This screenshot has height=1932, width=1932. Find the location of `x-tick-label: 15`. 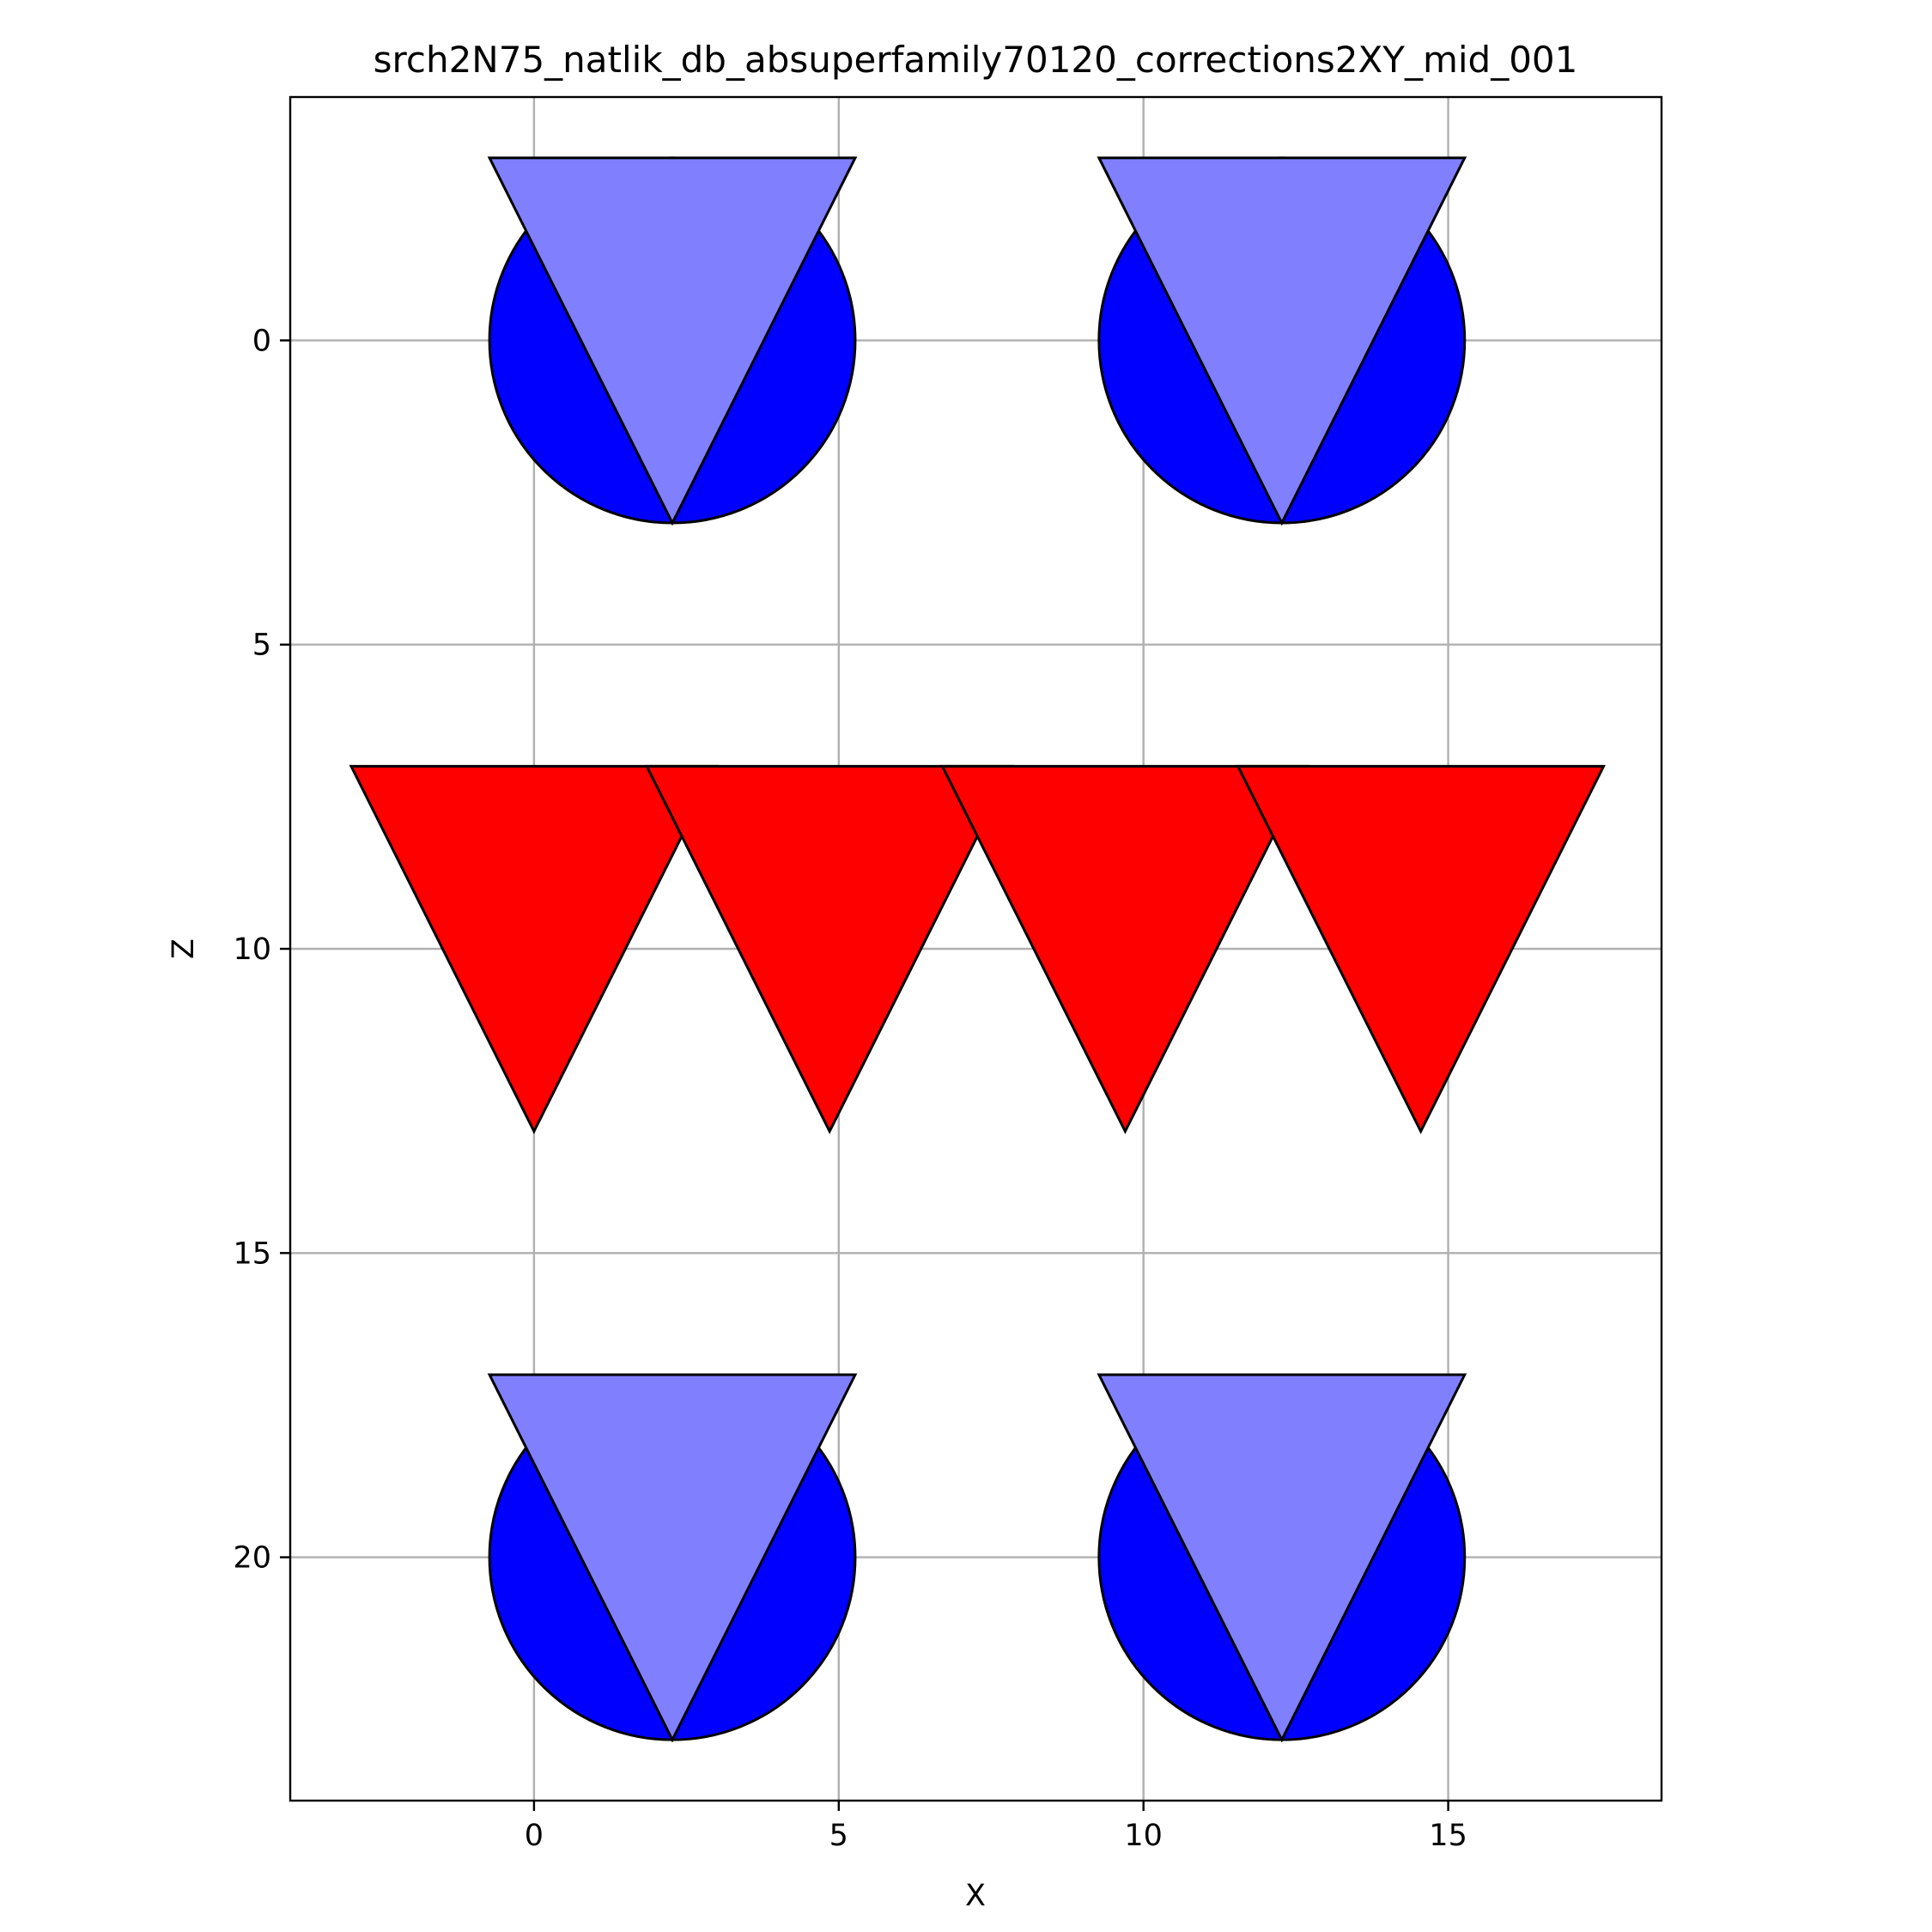

x-tick-label: 15 is located at coordinates (1448, 1836).